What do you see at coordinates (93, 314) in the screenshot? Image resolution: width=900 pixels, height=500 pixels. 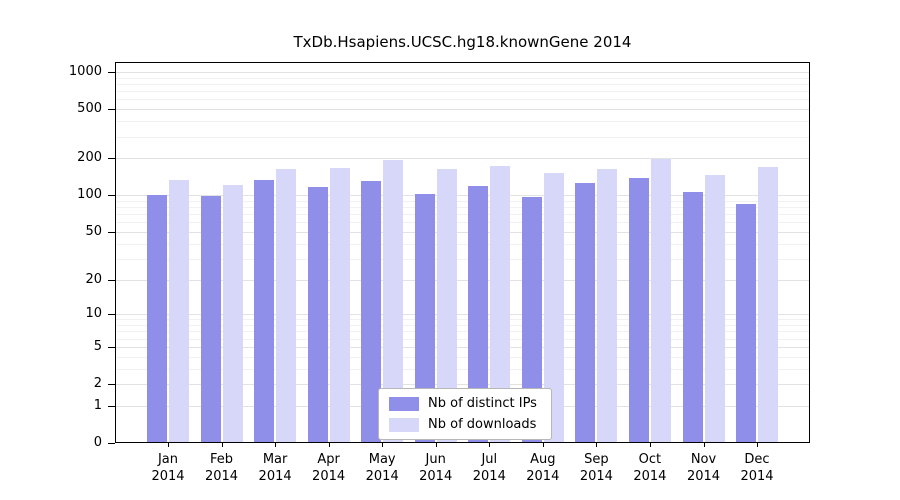 I see `y-tick-label: 10` at bounding box center [93, 314].